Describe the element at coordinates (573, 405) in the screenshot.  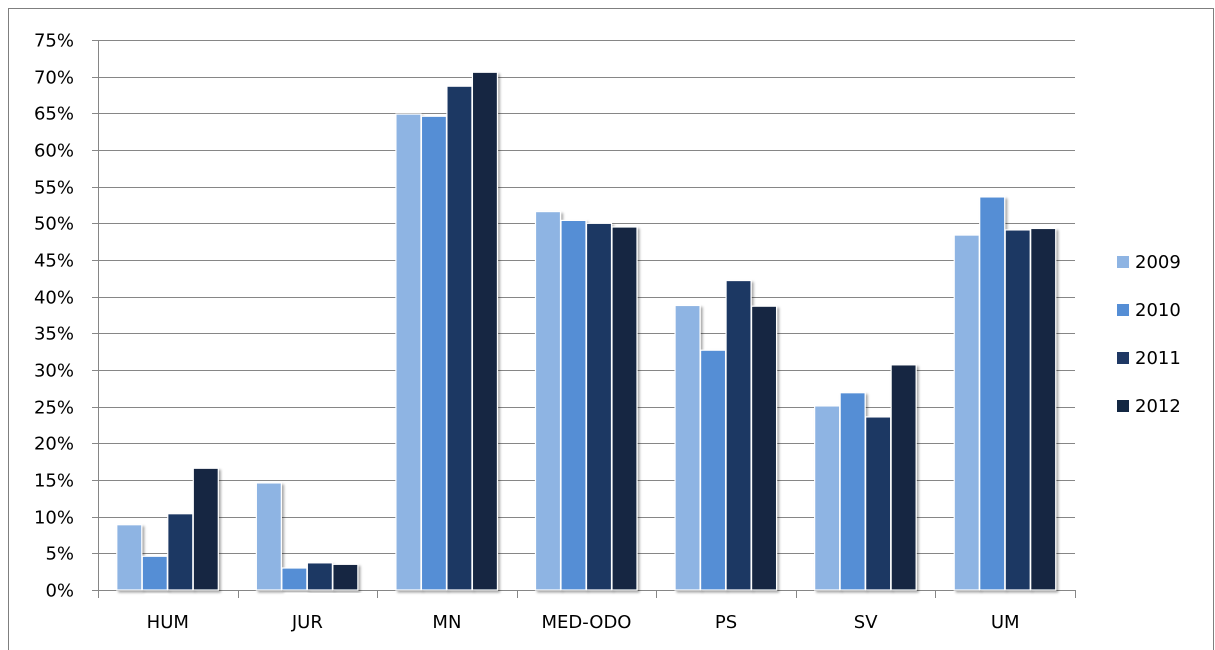
I see `bar-2010-med-odo` at that location.